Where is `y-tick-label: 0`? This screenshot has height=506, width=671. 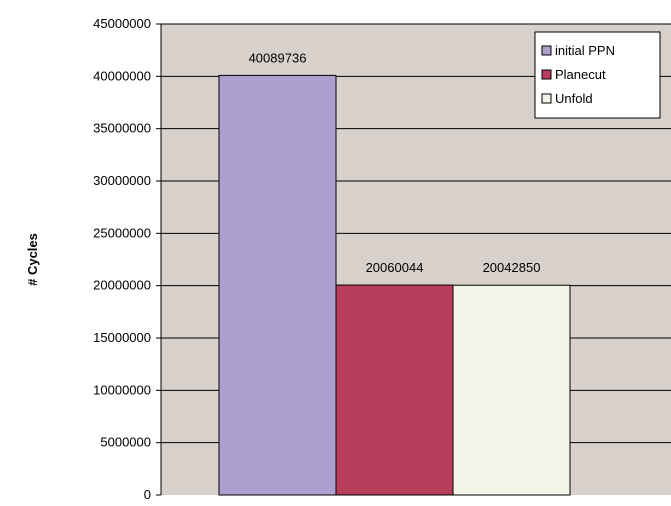 y-tick-label: 0 is located at coordinates (147, 494).